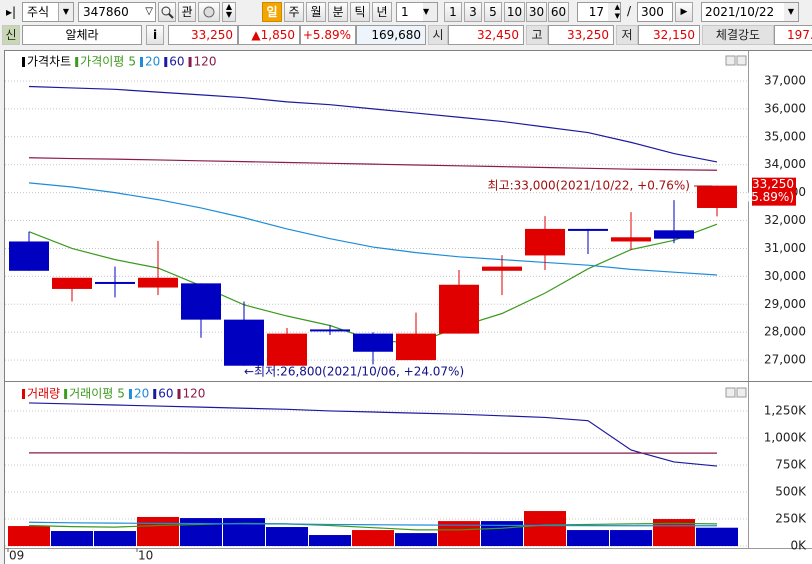 The width and height of the screenshot is (812, 564). What do you see at coordinates (209, 12) in the screenshot?
I see `refresh-button` at bounding box center [209, 12].